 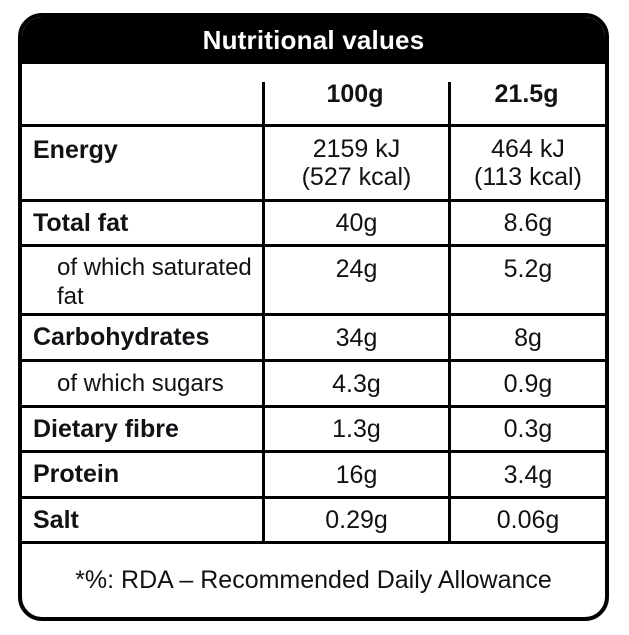 I want to click on row-label: of which sugars, so click(x=140, y=383).